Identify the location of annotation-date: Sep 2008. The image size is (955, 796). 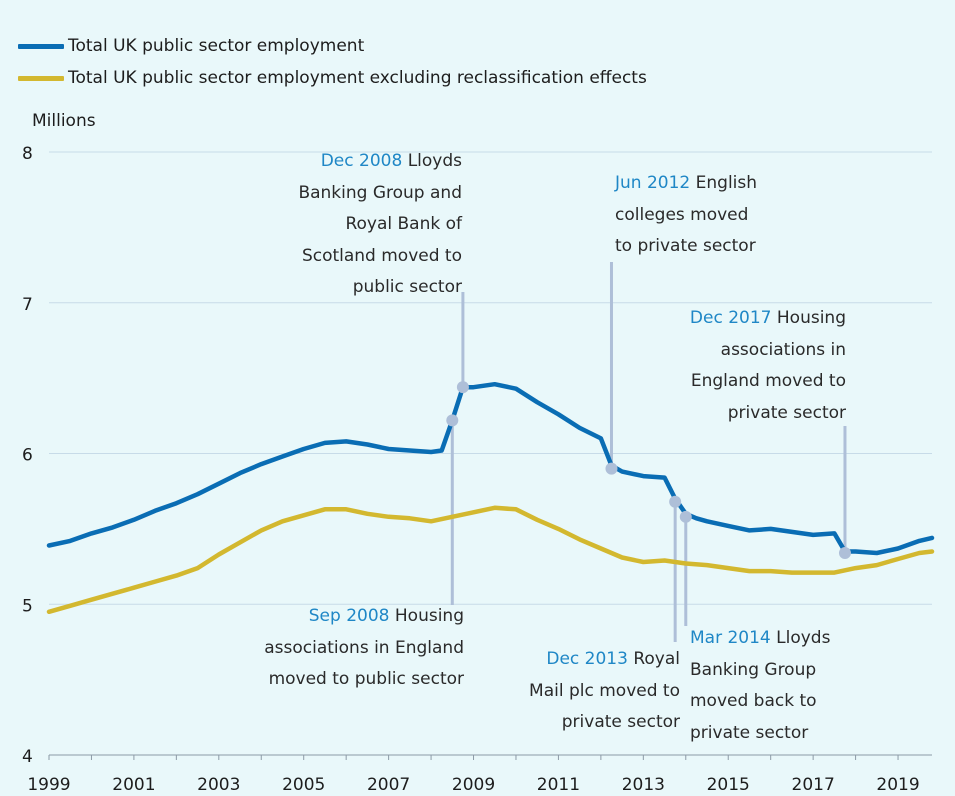
(349, 616).